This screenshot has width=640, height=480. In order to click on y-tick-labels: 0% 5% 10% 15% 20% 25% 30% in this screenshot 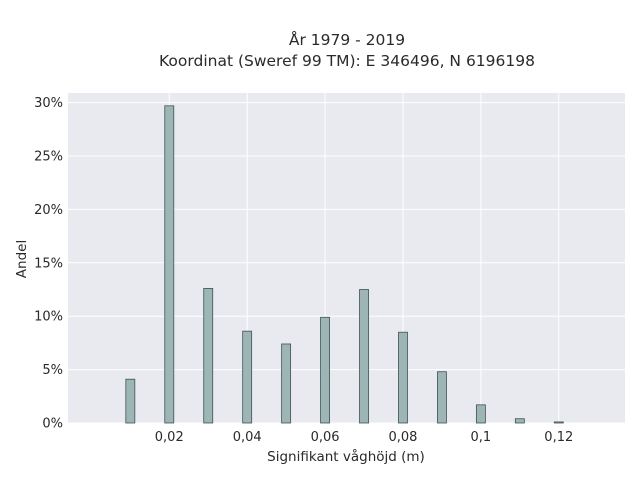, I will do `click(48, 263)`.